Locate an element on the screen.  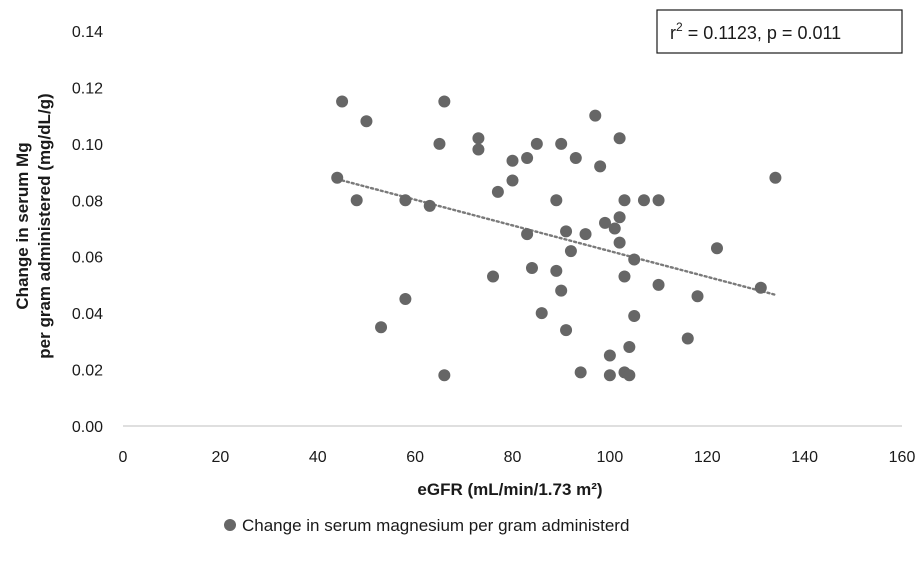
annotation-box: r2 = 0.1123, p = 0.011 is located at coordinates (779, 31).